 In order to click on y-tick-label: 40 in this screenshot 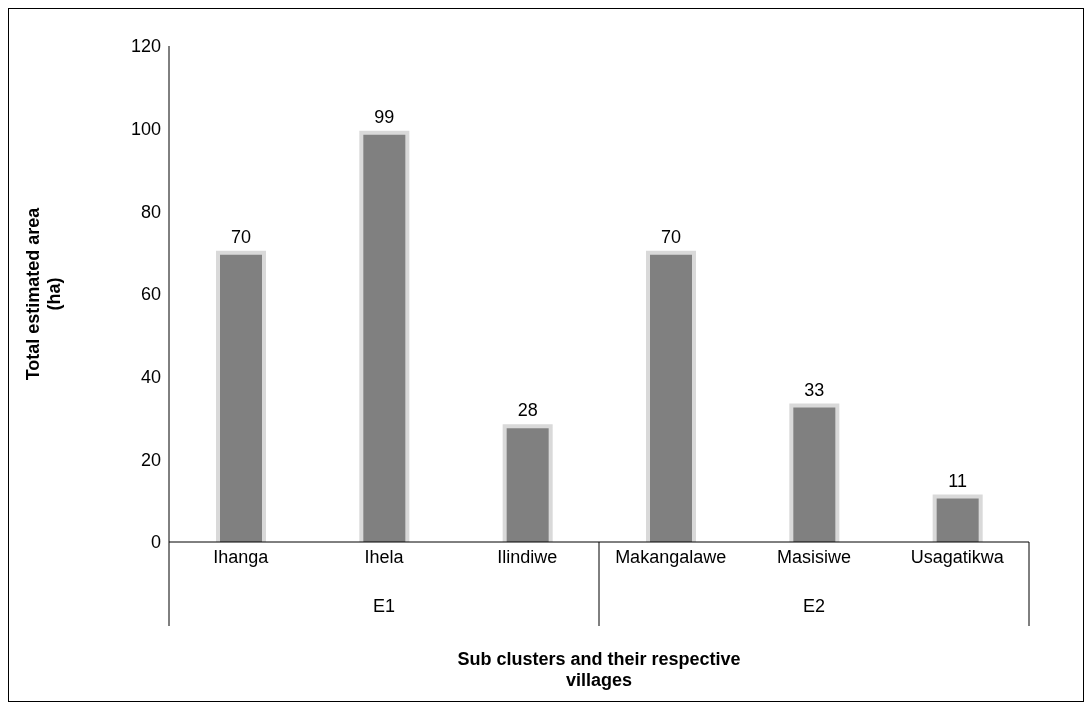, I will do `click(150, 377)`.